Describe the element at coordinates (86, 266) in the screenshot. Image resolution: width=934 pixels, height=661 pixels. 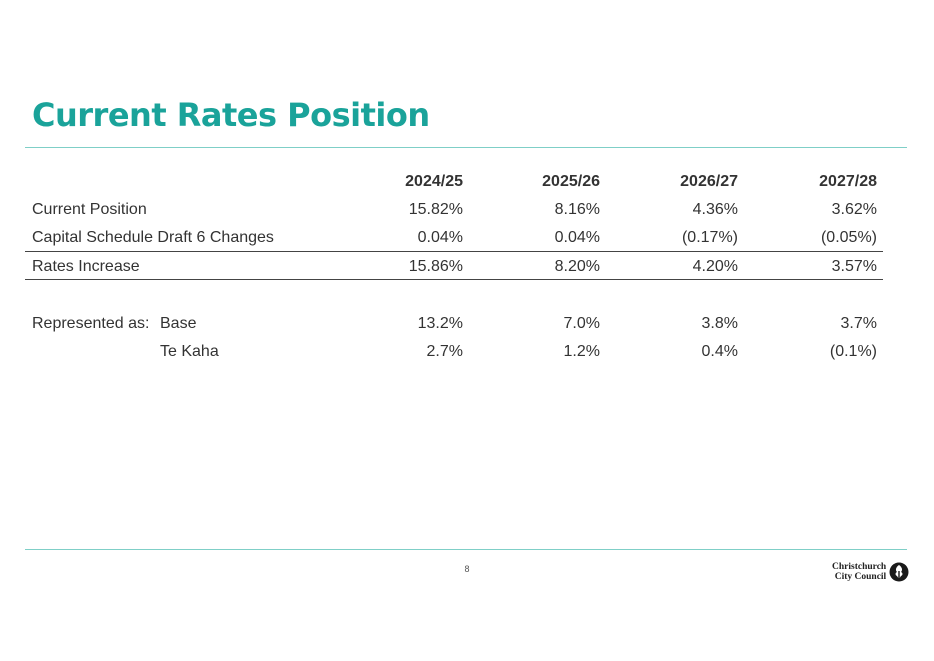
I see `row-label-rates-increase: Rates Increase` at that location.